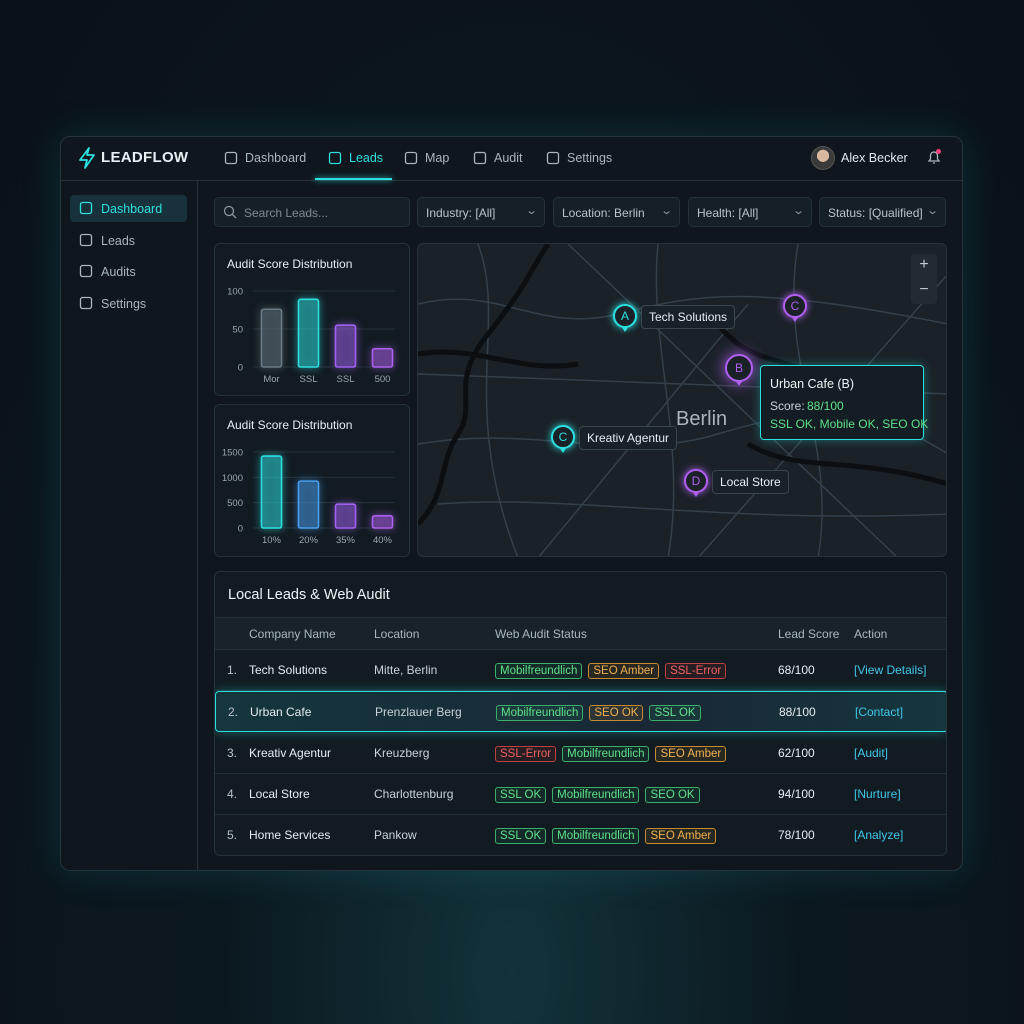 The height and width of the screenshot is (1024, 1024). Describe the element at coordinates (924, 289) in the screenshot. I see `zoom-button: −` at that location.